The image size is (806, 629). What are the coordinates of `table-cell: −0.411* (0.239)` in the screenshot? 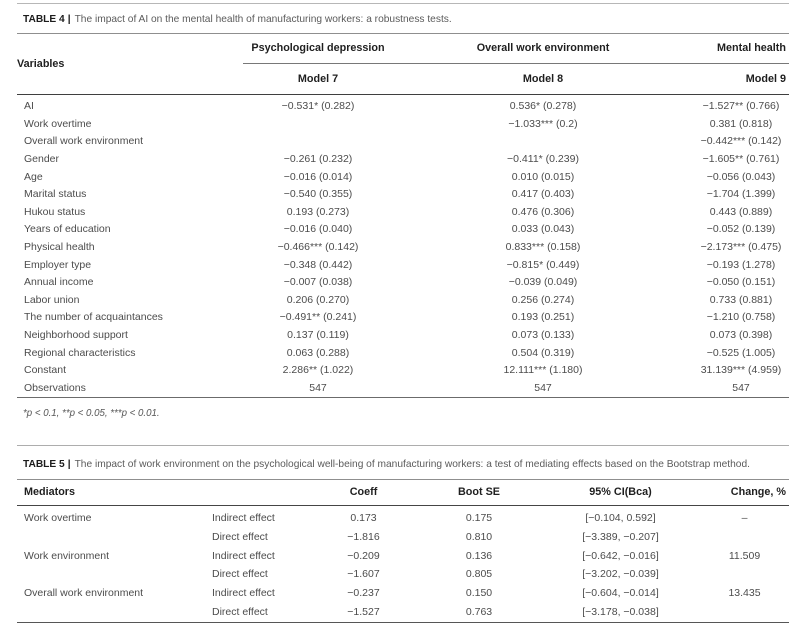 It's located at (543, 159).